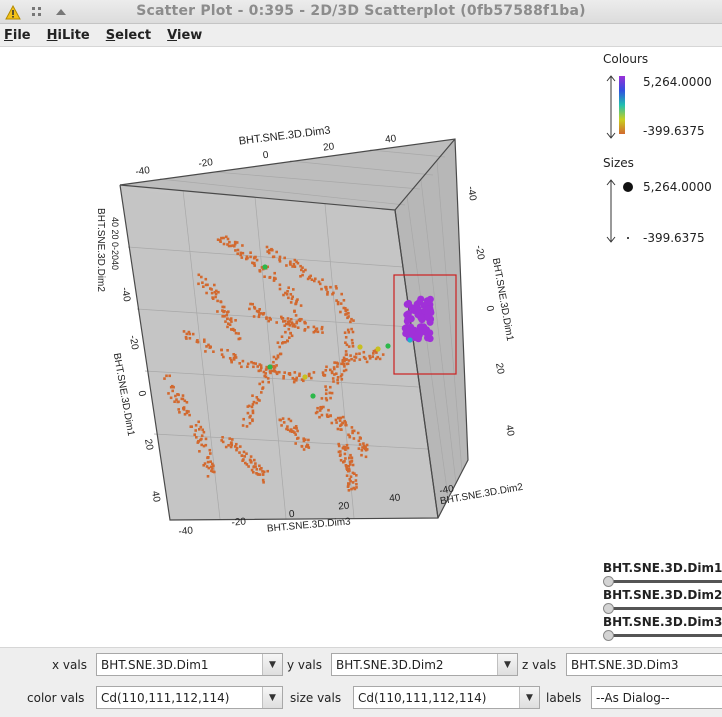 This screenshot has height=717, width=722. I want to click on collapse-up-icon, so click(61, 12).